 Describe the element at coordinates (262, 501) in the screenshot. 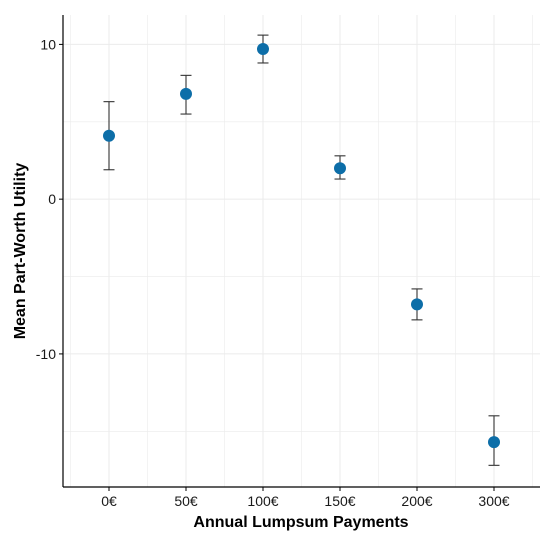

I see `x-tick-label: 100€` at that location.